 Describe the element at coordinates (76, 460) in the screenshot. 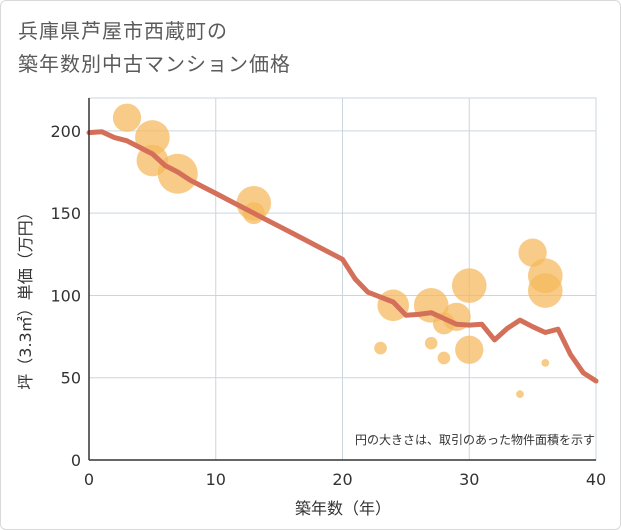

I see `y-tick-label: 0` at that location.